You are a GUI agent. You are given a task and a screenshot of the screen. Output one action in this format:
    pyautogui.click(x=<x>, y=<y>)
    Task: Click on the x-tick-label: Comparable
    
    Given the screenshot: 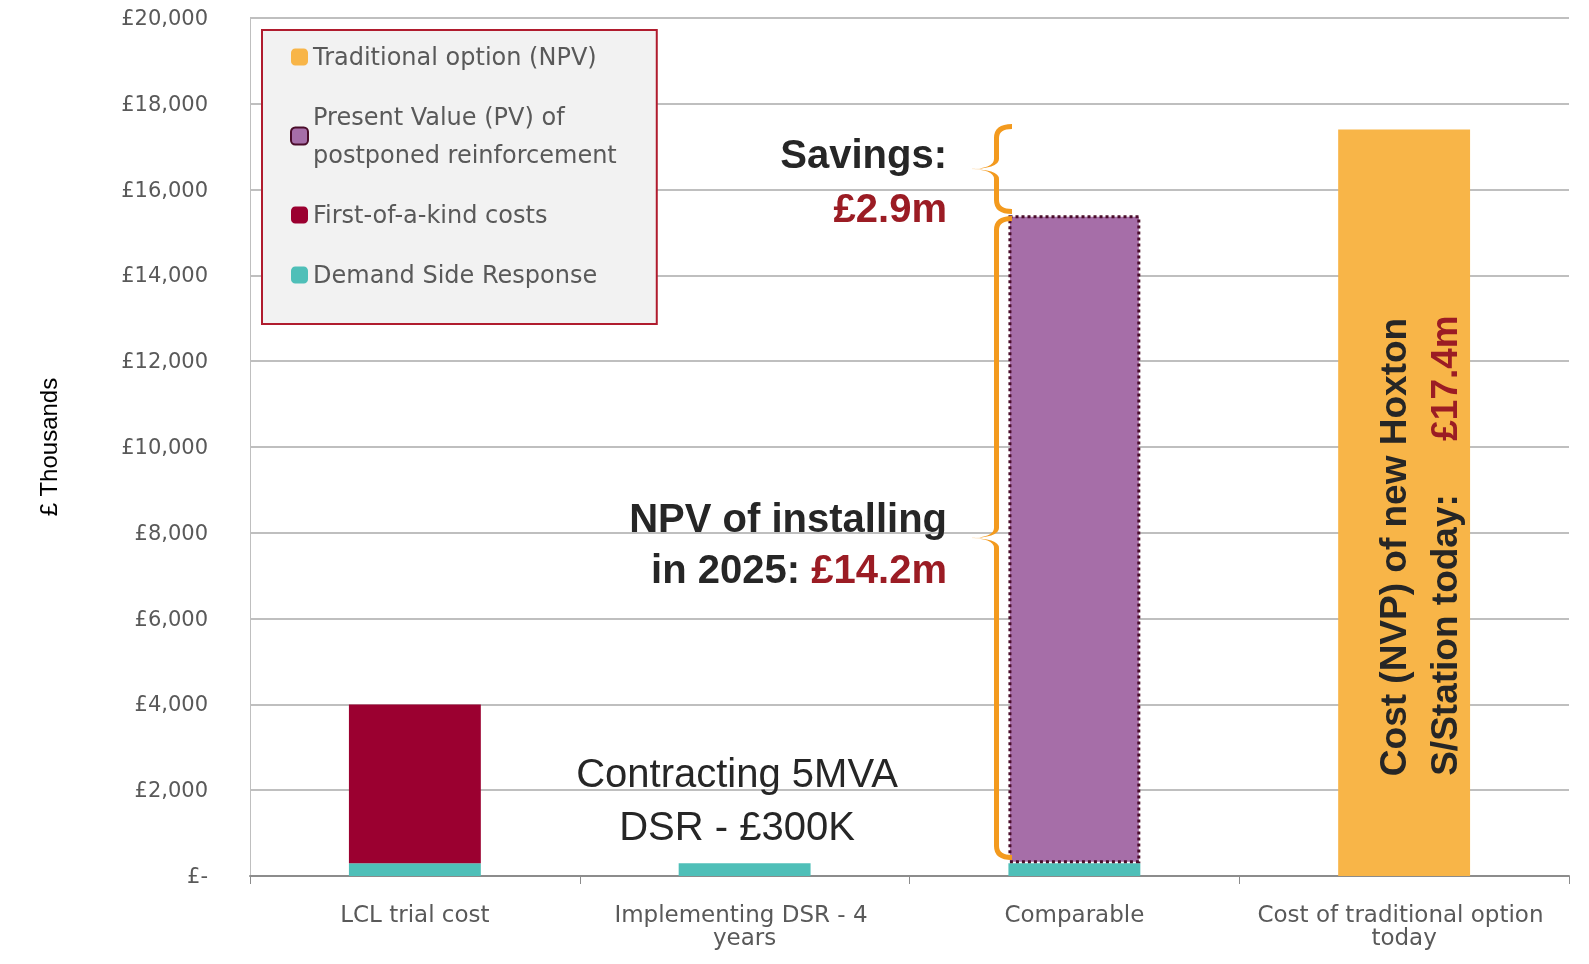 What is the action you would take?
    pyautogui.click(x=1074, y=913)
    